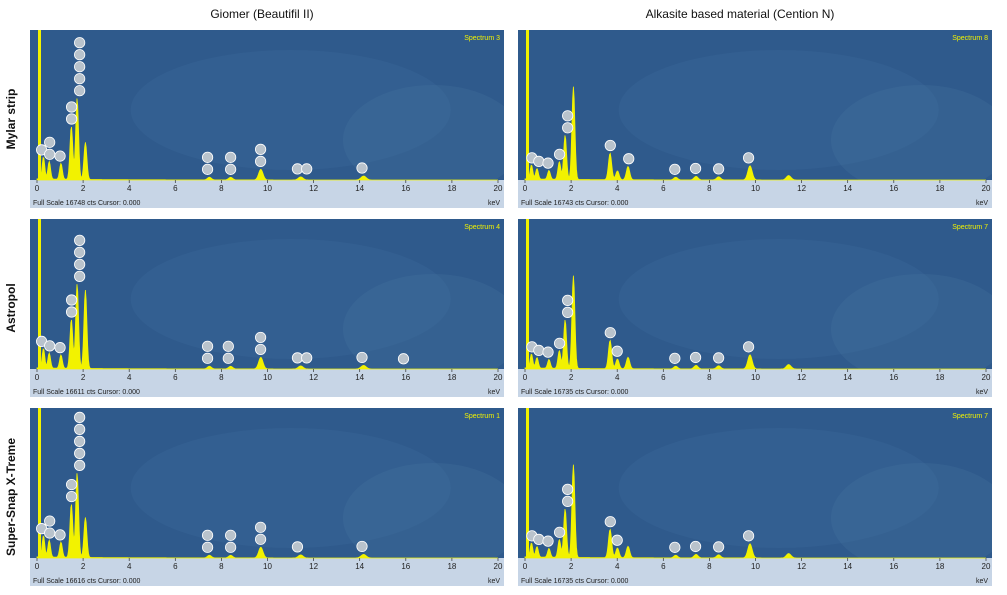  Describe the element at coordinates (11, 119) in the screenshot. I see `row-label-text: Mylar strip` at that location.